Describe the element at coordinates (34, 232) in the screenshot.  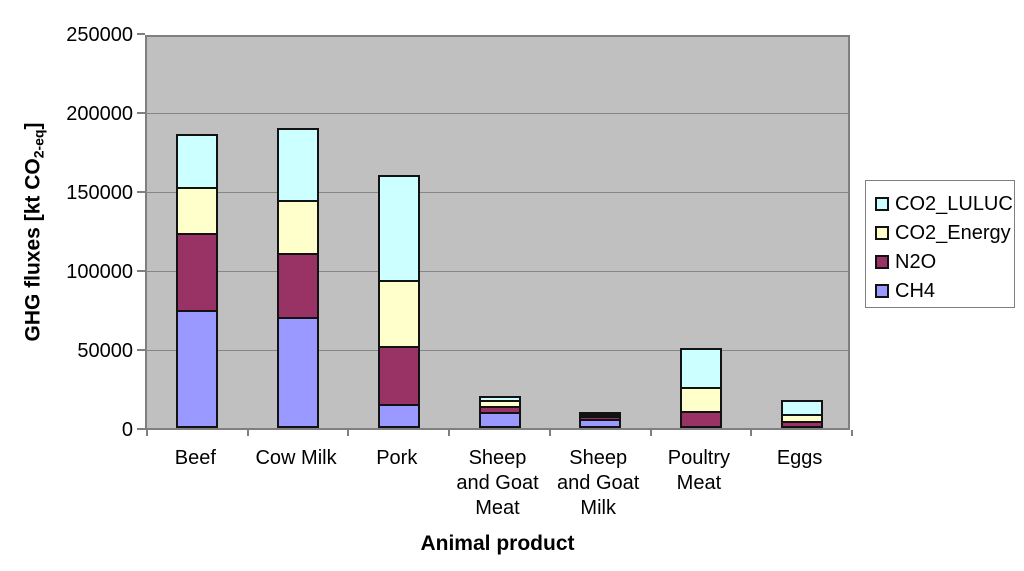
I see `y-axis-title-text: GHG fluxes [kt CO2-eq]` at that location.